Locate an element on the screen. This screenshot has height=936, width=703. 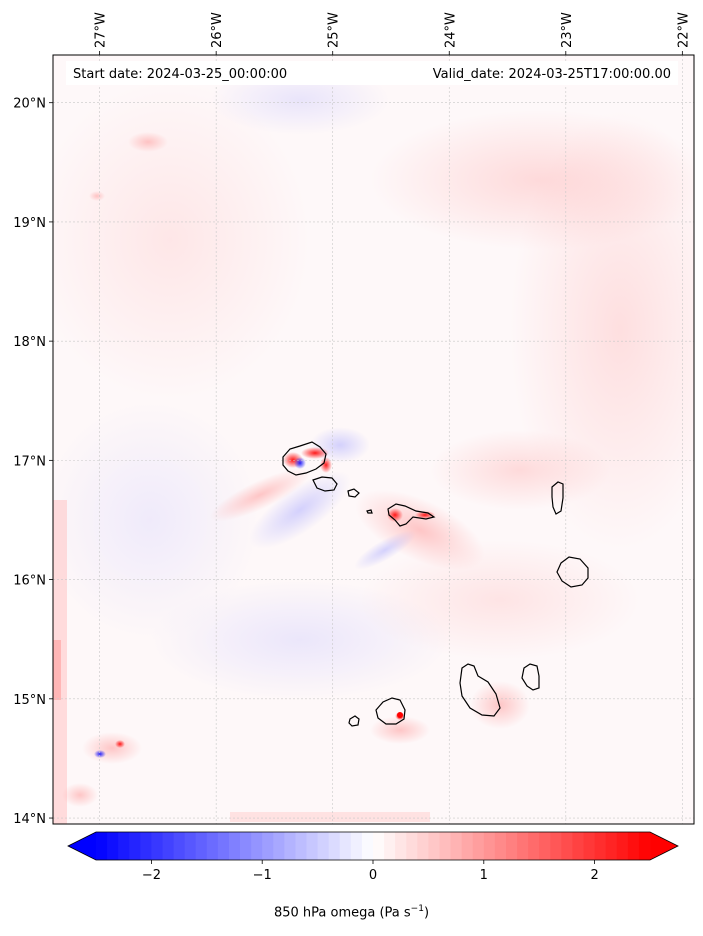
colorbar-label: 850 hPa omega (Pa s−1) is located at coordinates (351, 912).